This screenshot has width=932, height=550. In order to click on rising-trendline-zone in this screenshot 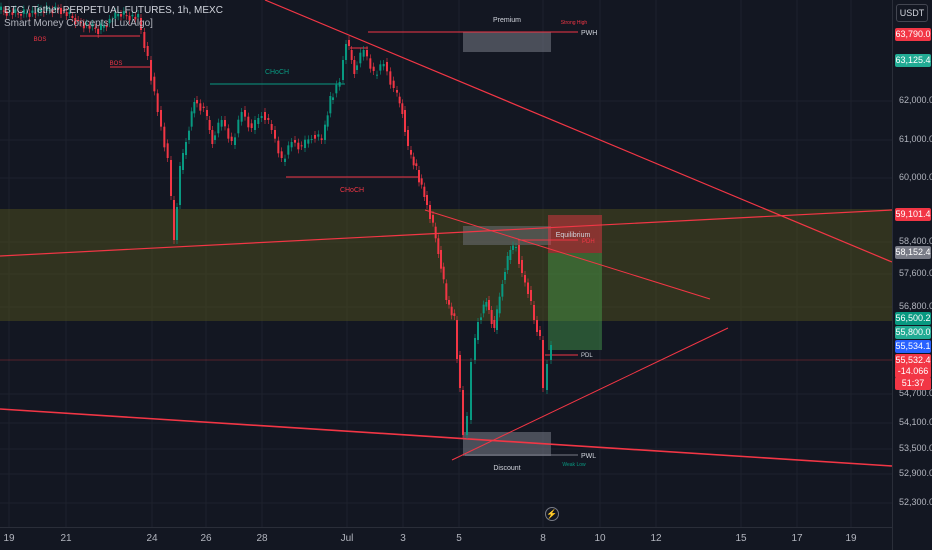, I will do `click(446, 233)`.